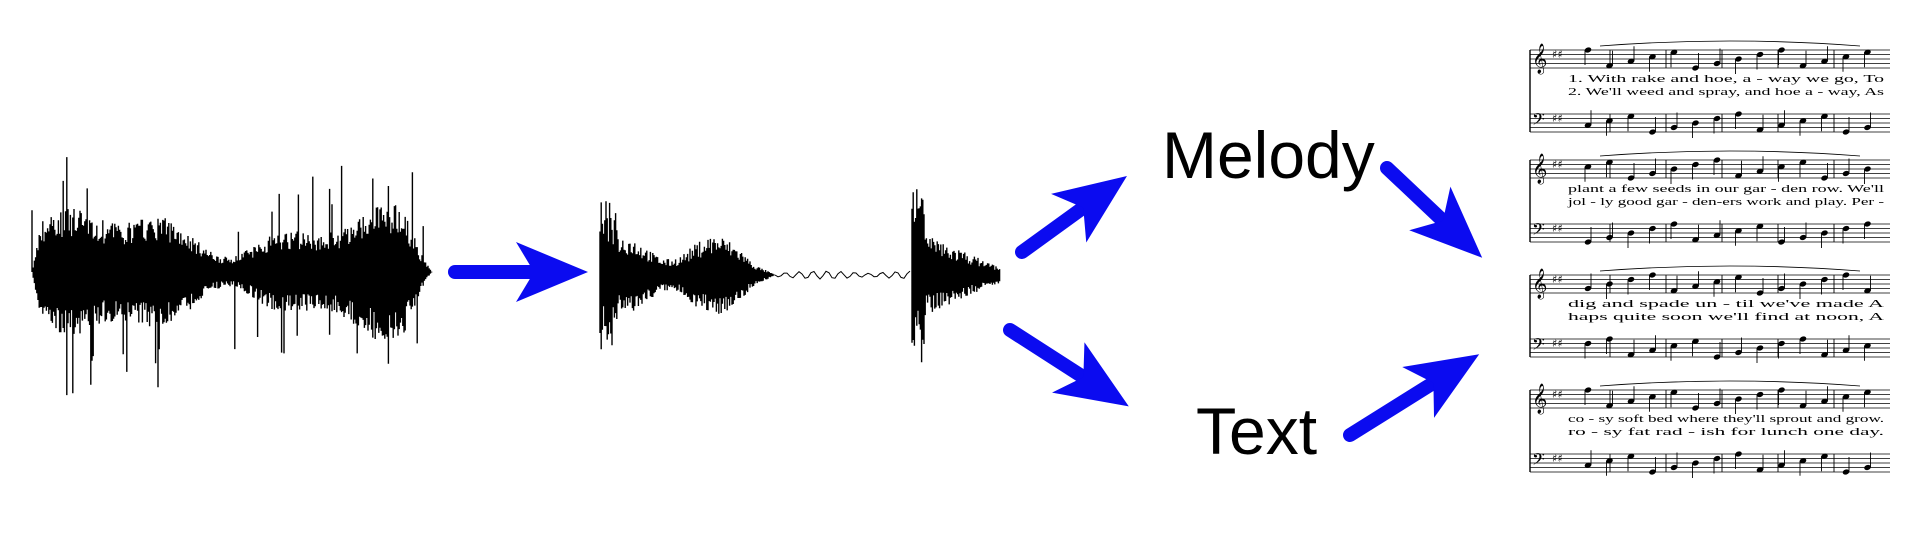 The width and height of the screenshot is (1920, 540). I want to click on waveform-separated-icon, so click(800, 276).